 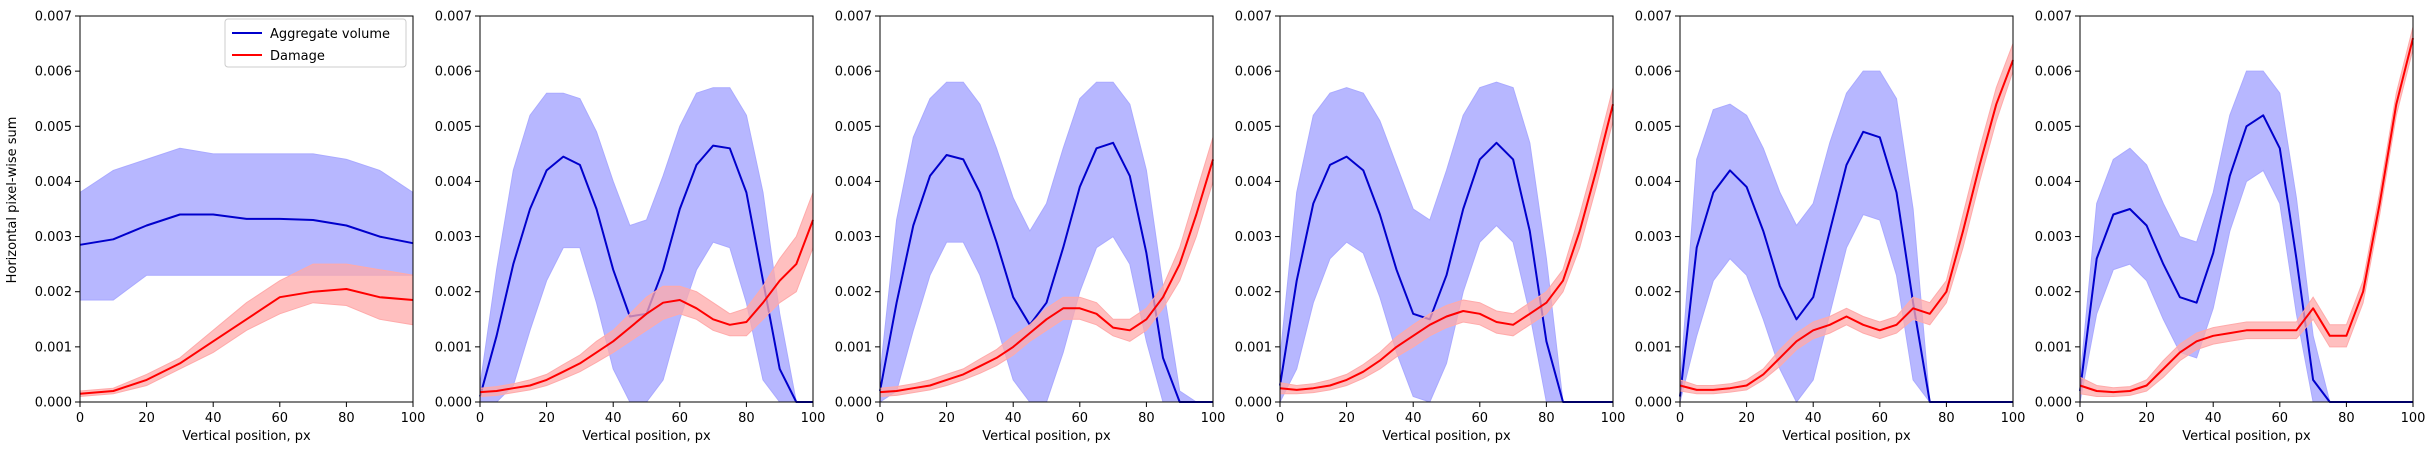 What do you see at coordinates (12, 200) in the screenshot?
I see `y-axis-label: Horizontal pixel-wise sum` at bounding box center [12, 200].